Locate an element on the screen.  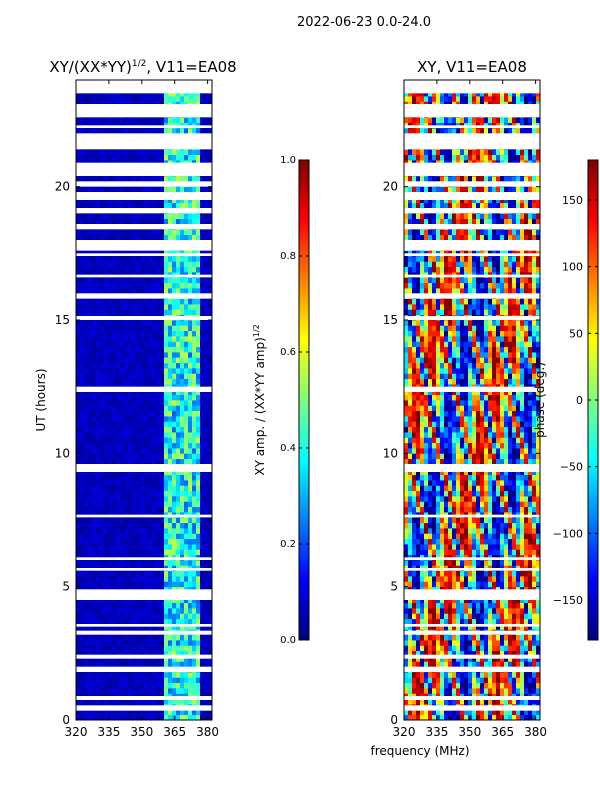
amplitude-ylabel: UT (hours) is located at coordinates (41, 399).